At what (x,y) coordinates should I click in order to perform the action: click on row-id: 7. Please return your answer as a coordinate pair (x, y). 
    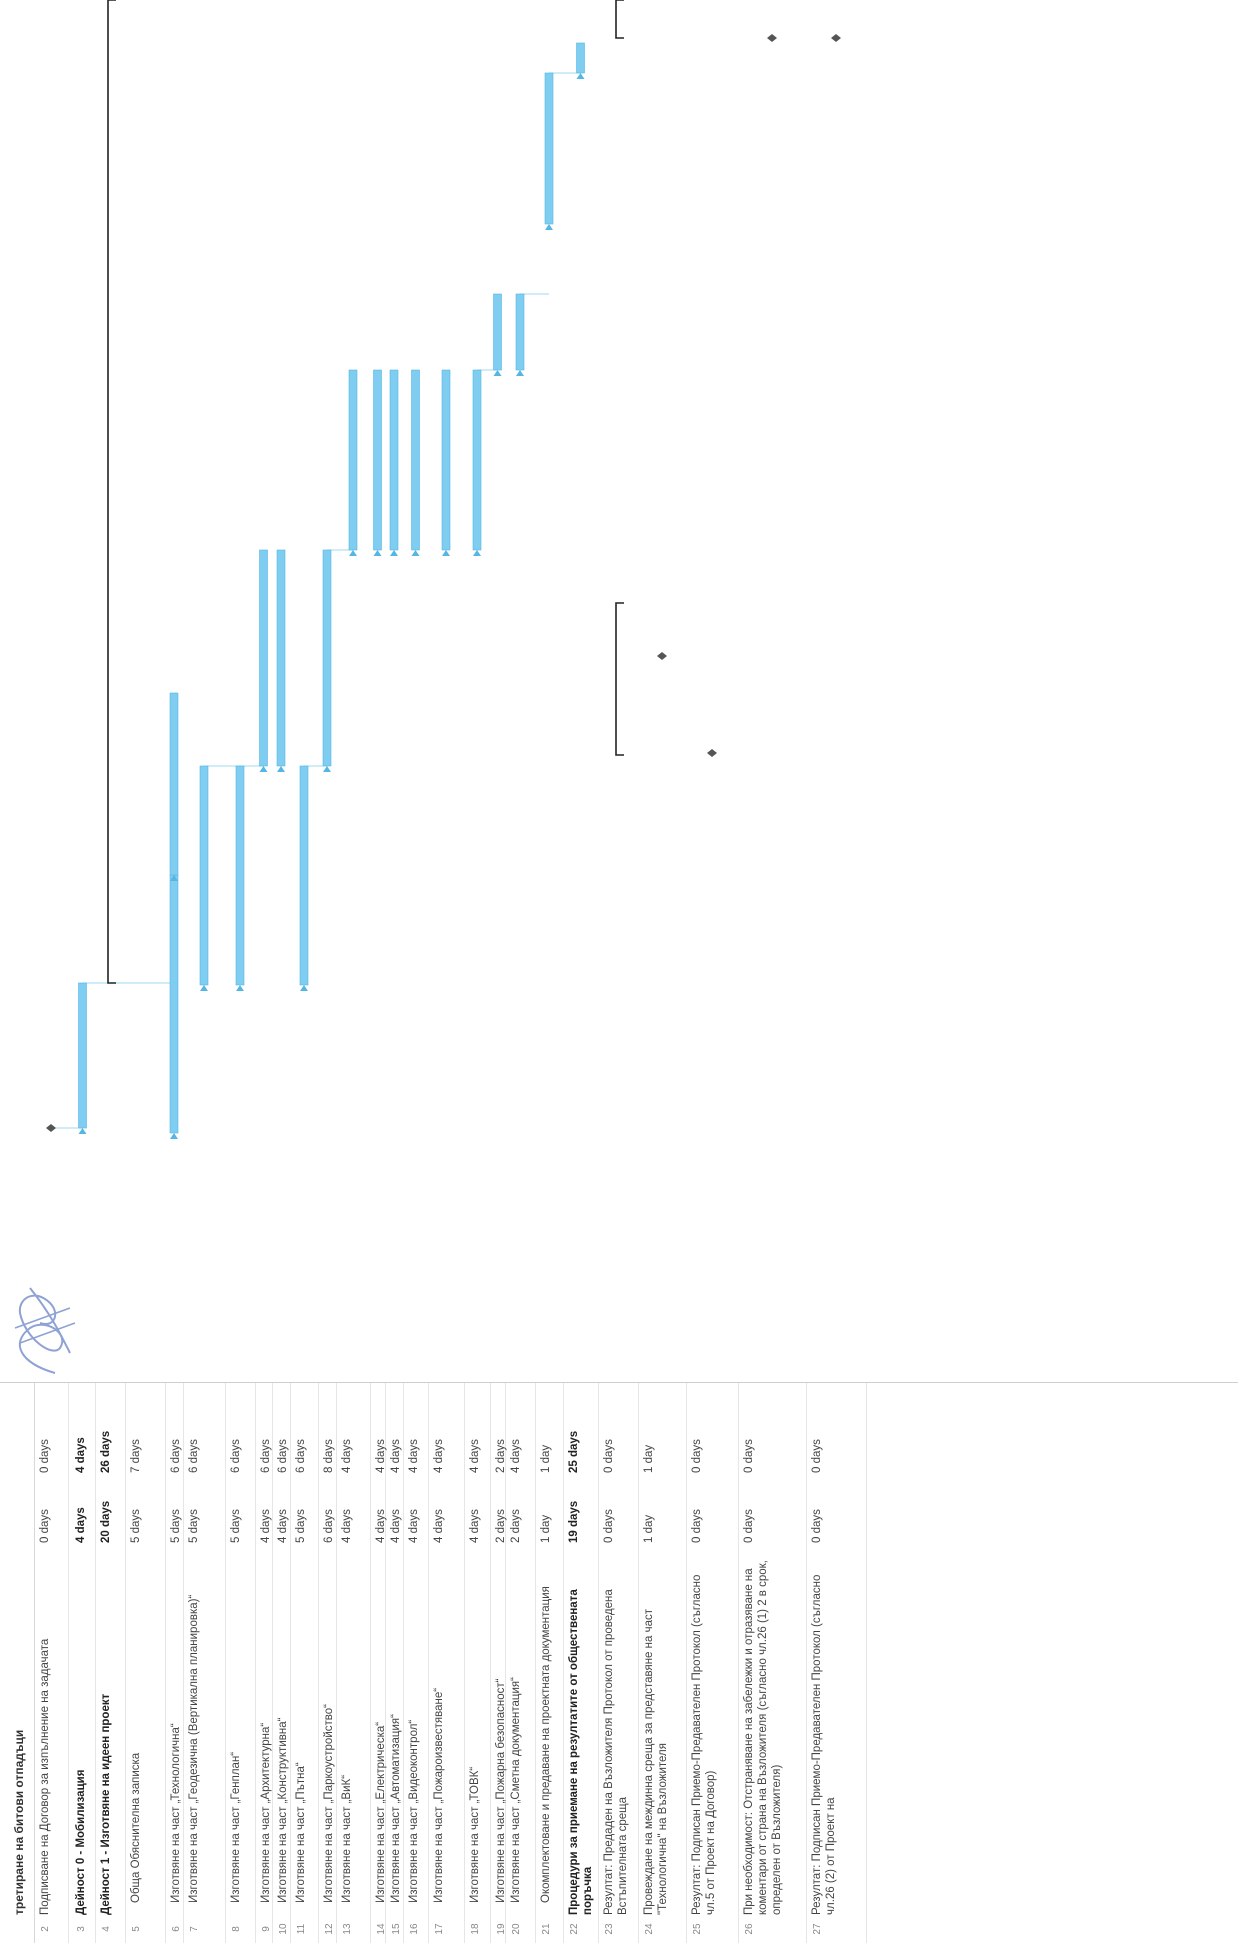
    Looking at the image, I should click on (194, 1929).